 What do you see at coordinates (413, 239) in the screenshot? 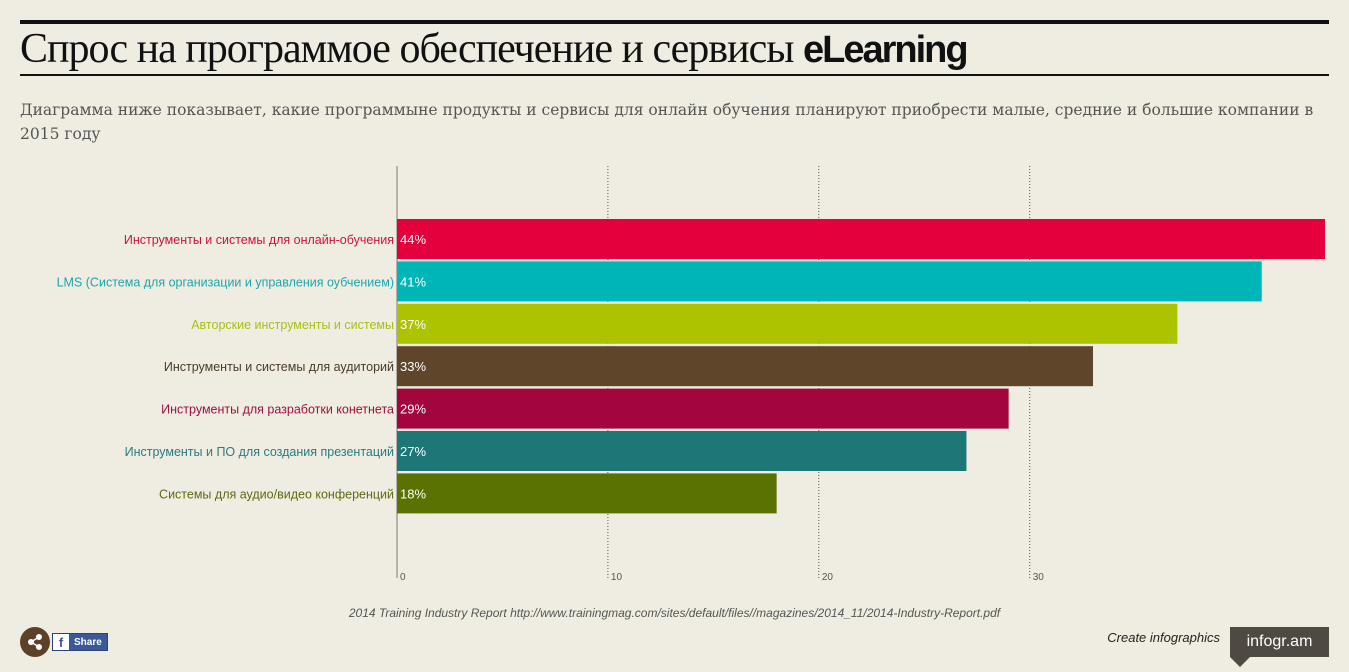
I see `bar-value-label: 44%` at bounding box center [413, 239].